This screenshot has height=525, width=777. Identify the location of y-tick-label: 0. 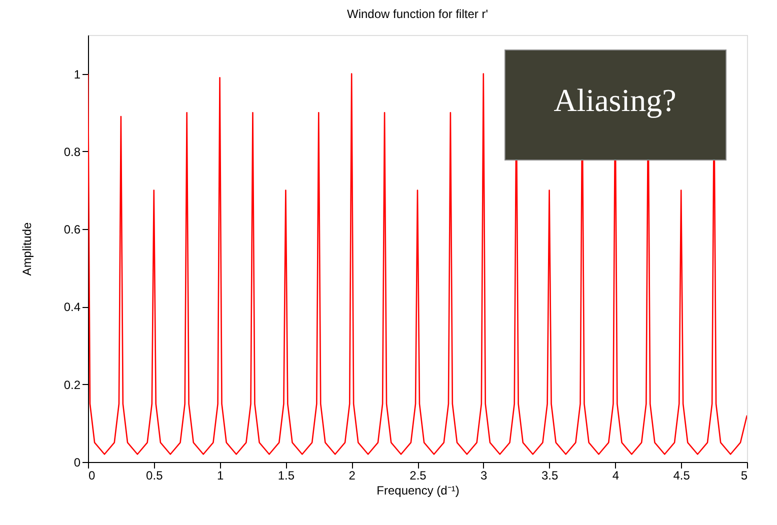
(77, 463).